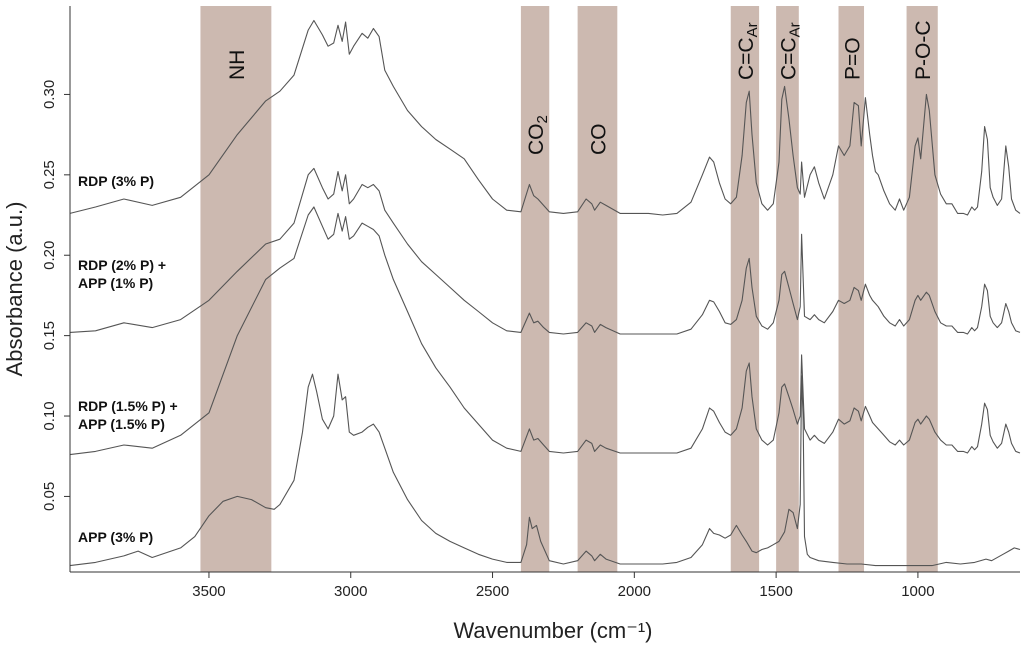 The width and height of the screenshot is (1024, 648). Describe the element at coordinates (492, 591) in the screenshot. I see `x-tick-label-2: 2500` at that location.